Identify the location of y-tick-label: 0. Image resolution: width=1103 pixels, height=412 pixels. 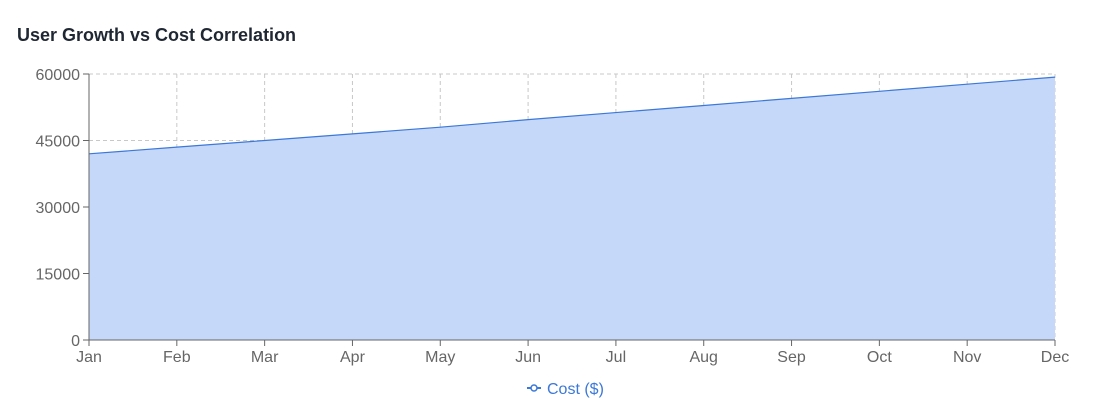
(75, 341).